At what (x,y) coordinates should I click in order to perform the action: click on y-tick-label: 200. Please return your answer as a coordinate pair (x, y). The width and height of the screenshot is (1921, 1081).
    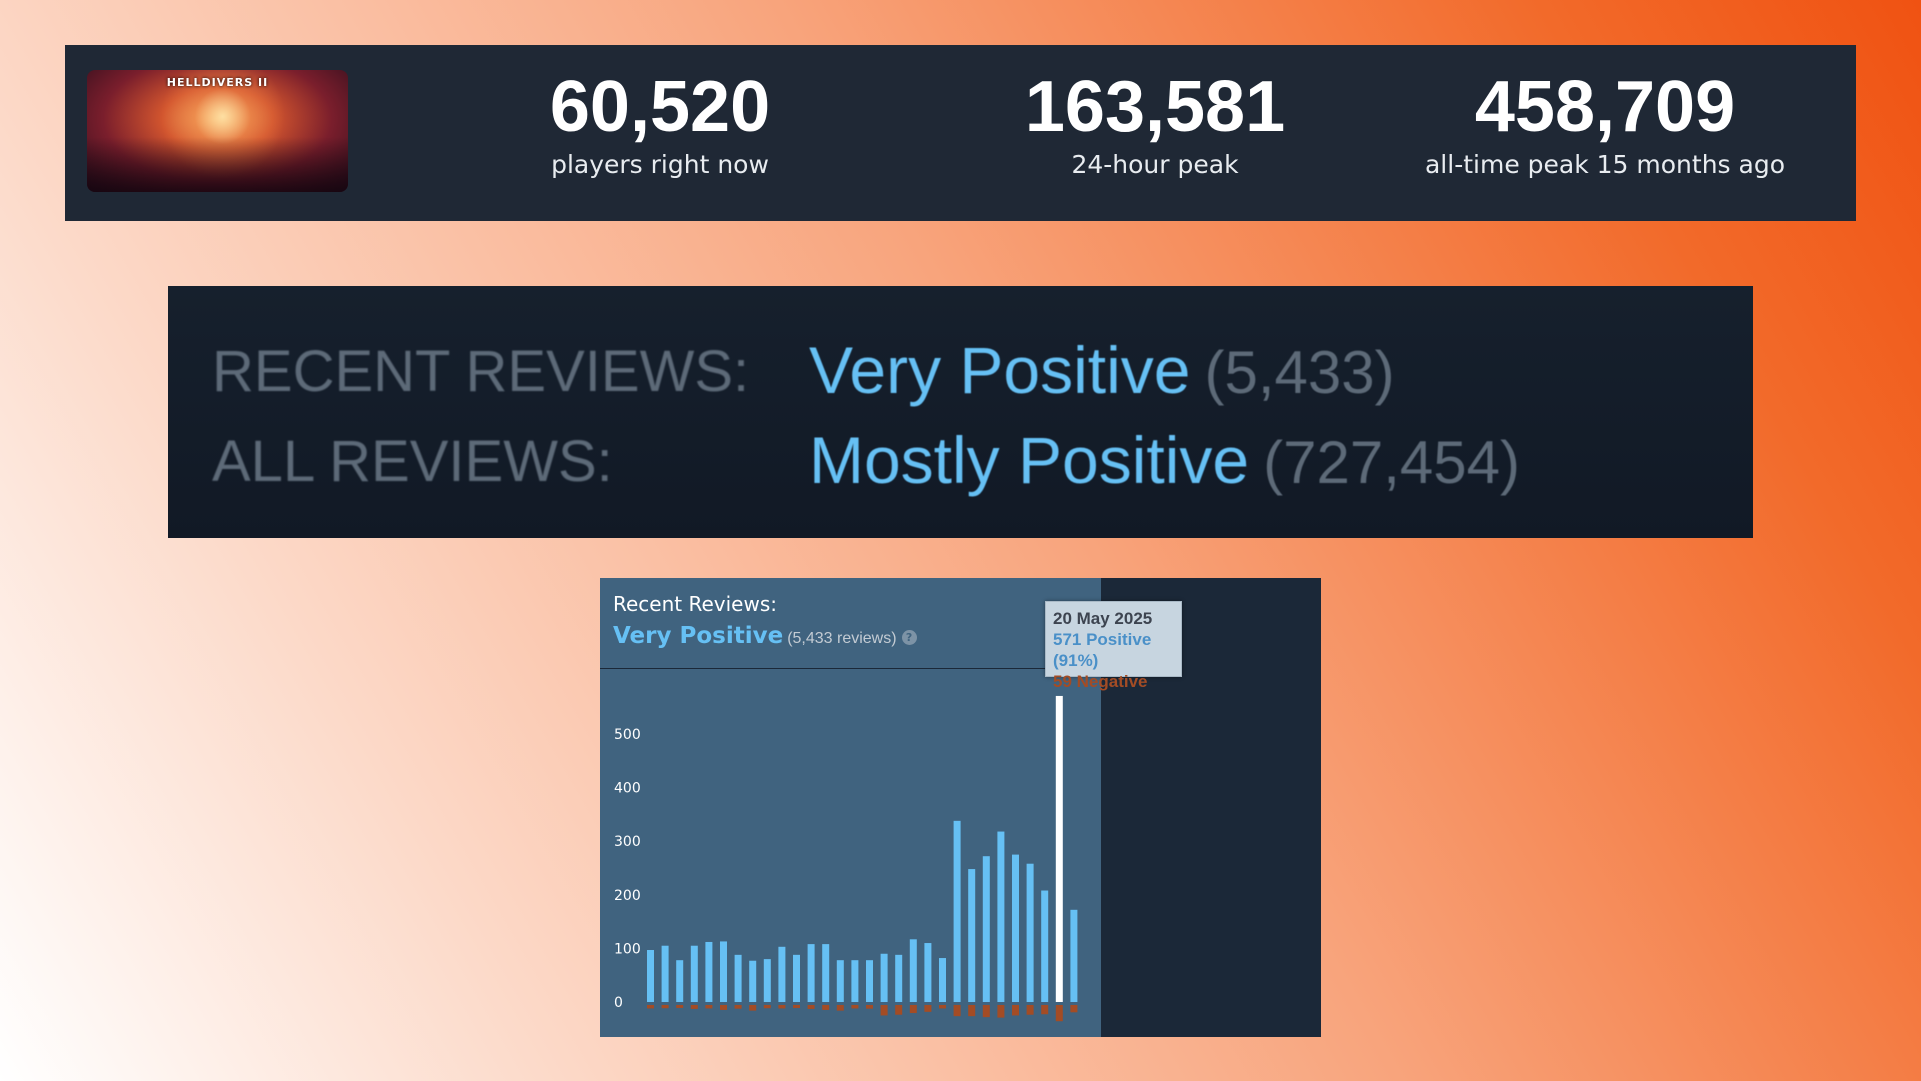
    Looking at the image, I should click on (627, 896).